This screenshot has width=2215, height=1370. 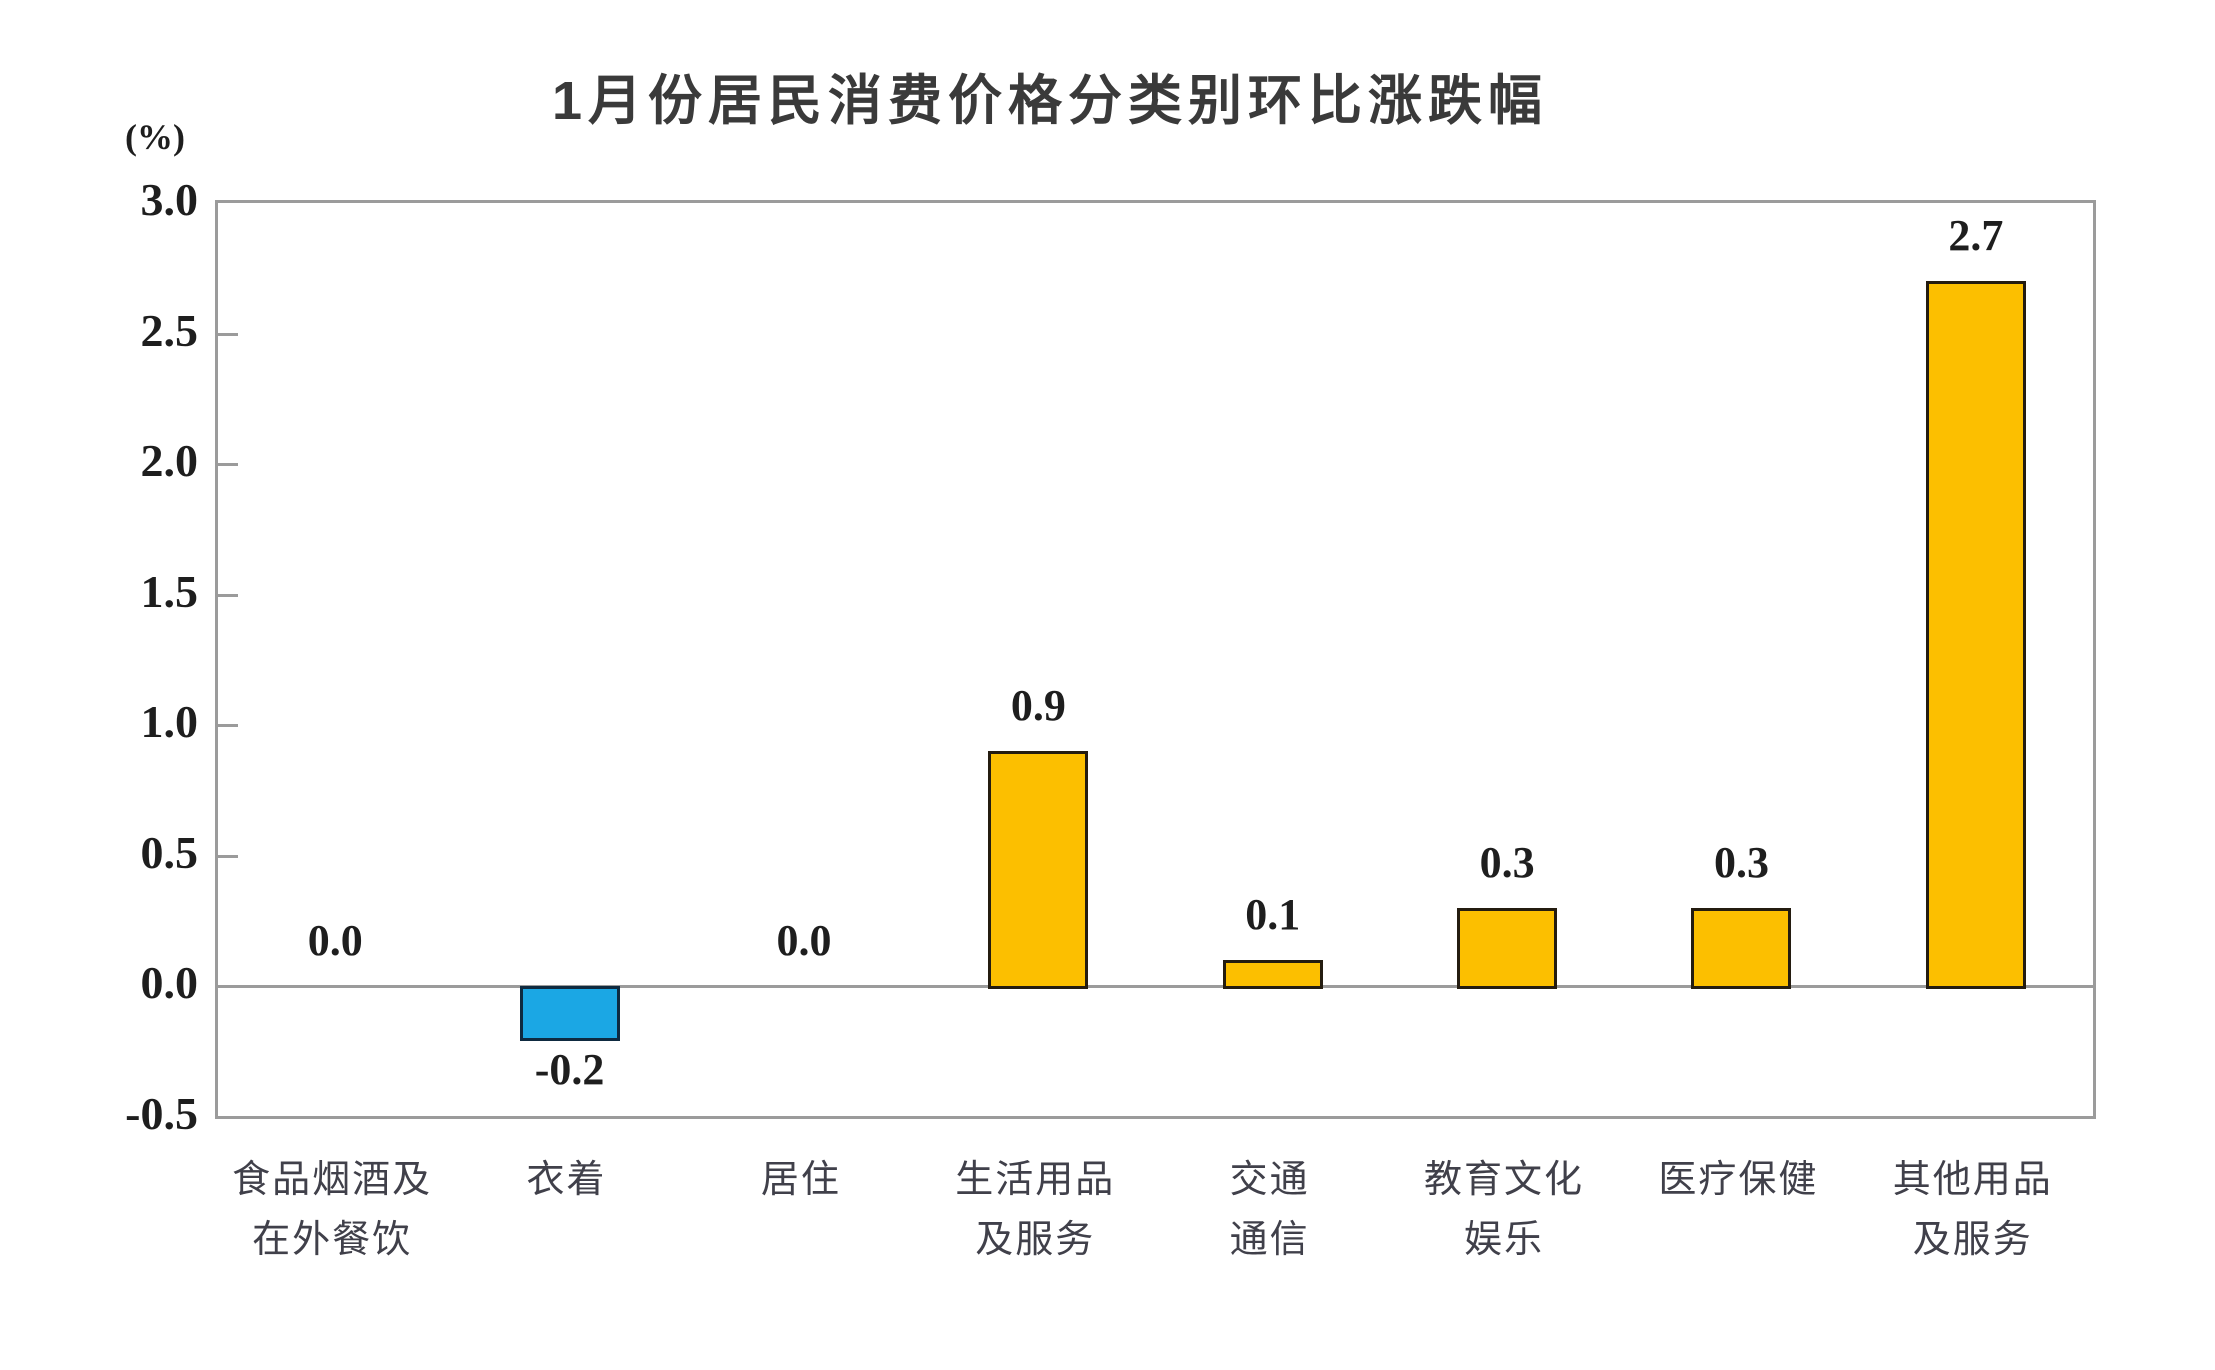 What do you see at coordinates (1050, 101) in the screenshot?
I see `chart-title: 1月份居民消费价格分类别环比涨跌幅` at bounding box center [1050, 101].